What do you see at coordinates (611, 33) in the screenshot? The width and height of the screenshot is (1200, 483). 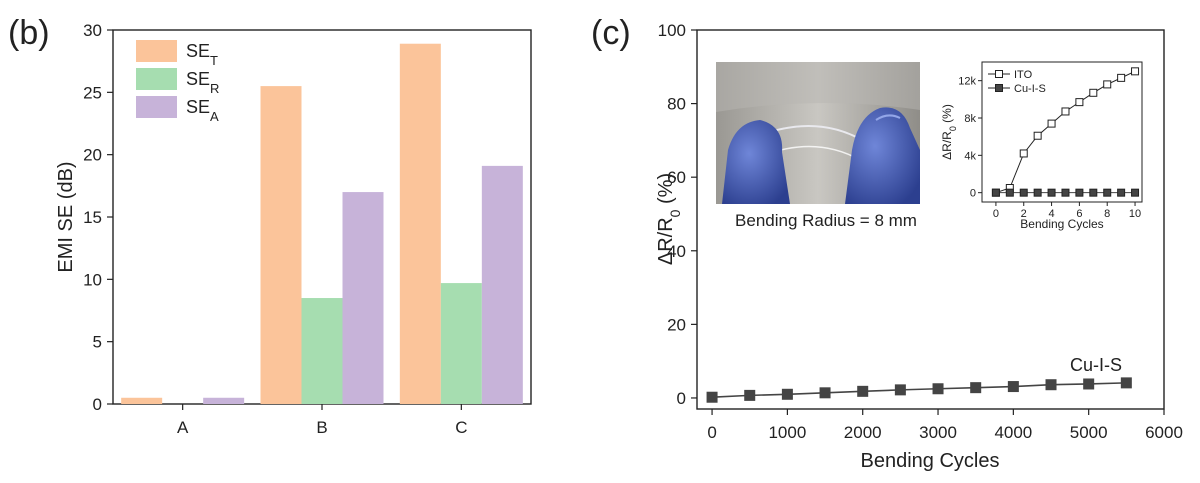 I see `panel-c-label: (c)` at bounding box center [611, 33].